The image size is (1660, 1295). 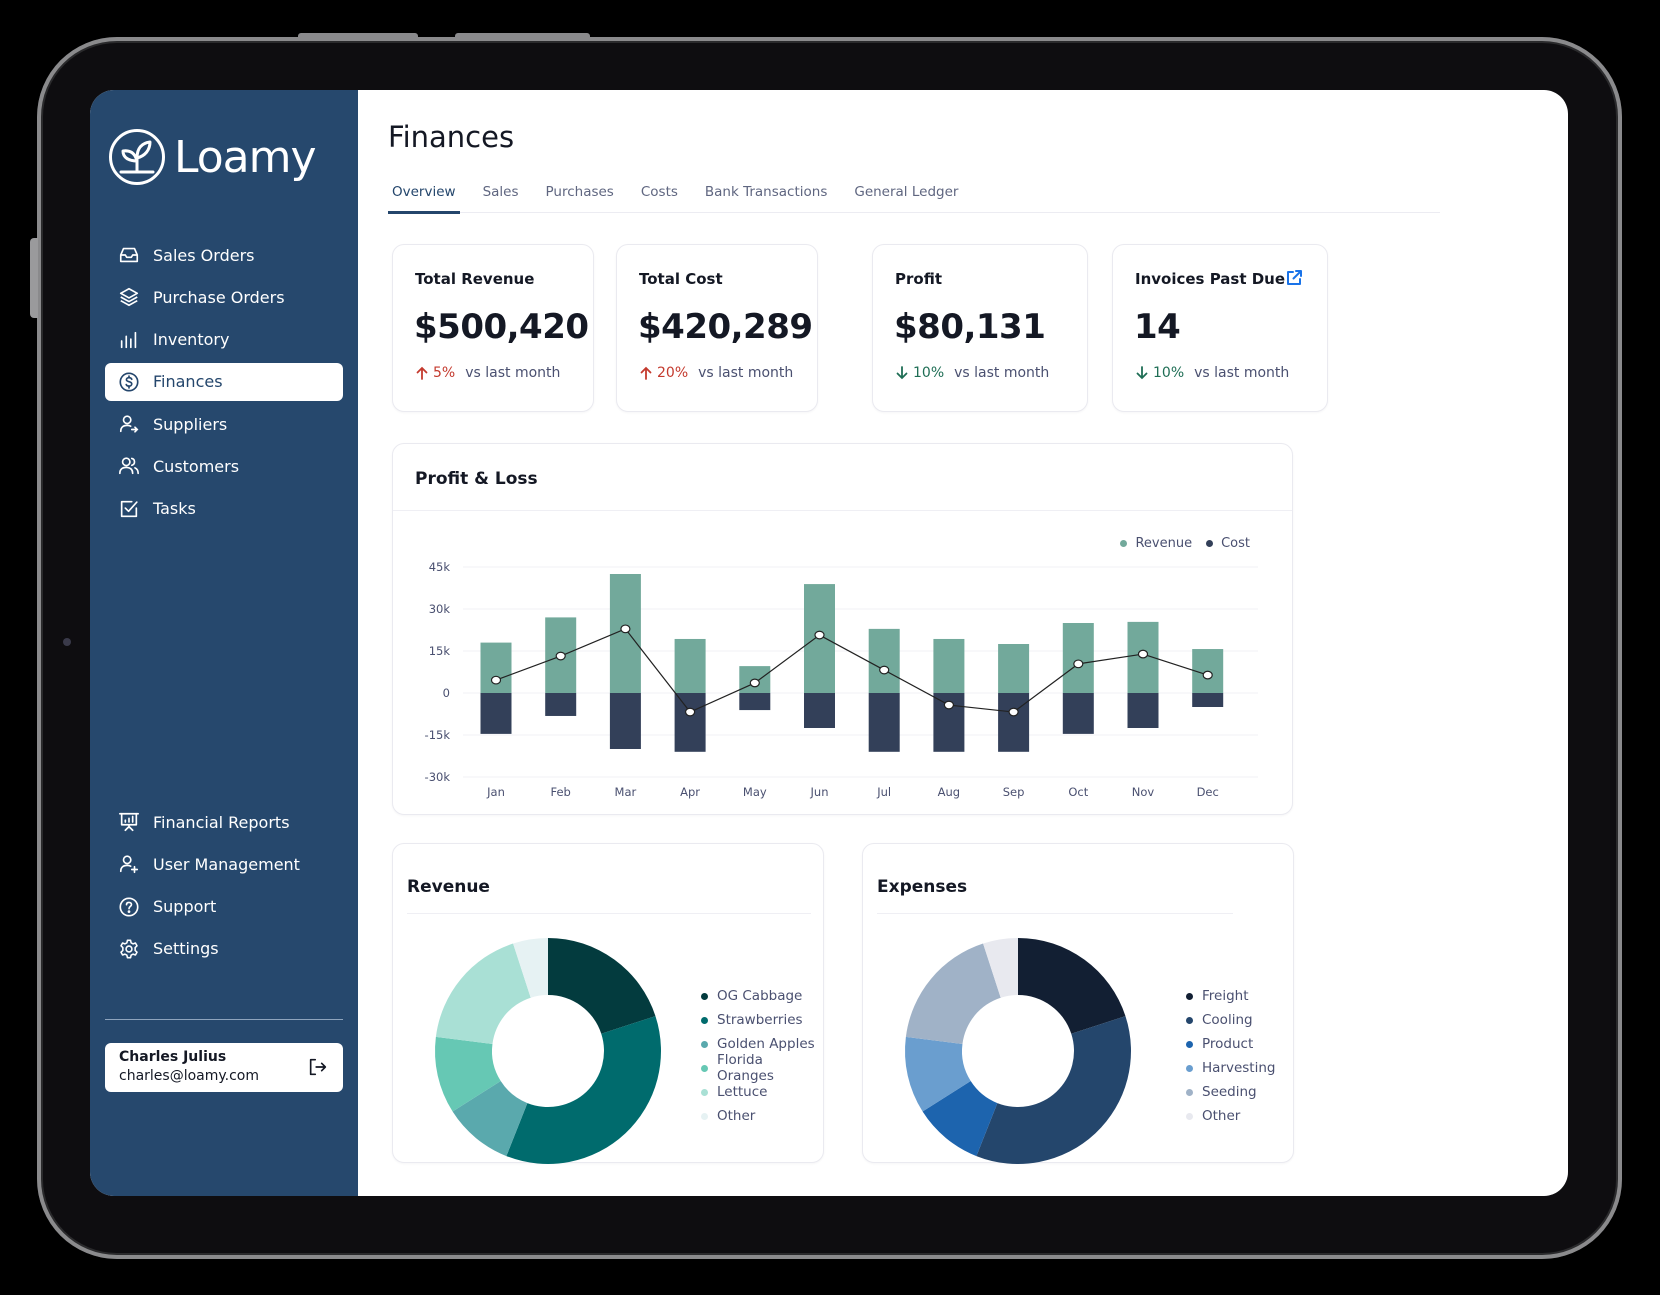 What do you see at coordinates (422, 373) in the screenshot?
I see `arrow-up-icon` at bounding box center [422, 373].